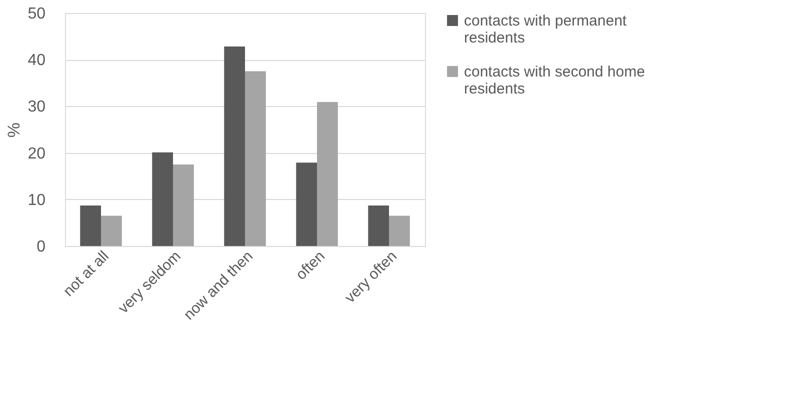  I want to click on legend-label: contacts with permanent residents, so click(546, 29).